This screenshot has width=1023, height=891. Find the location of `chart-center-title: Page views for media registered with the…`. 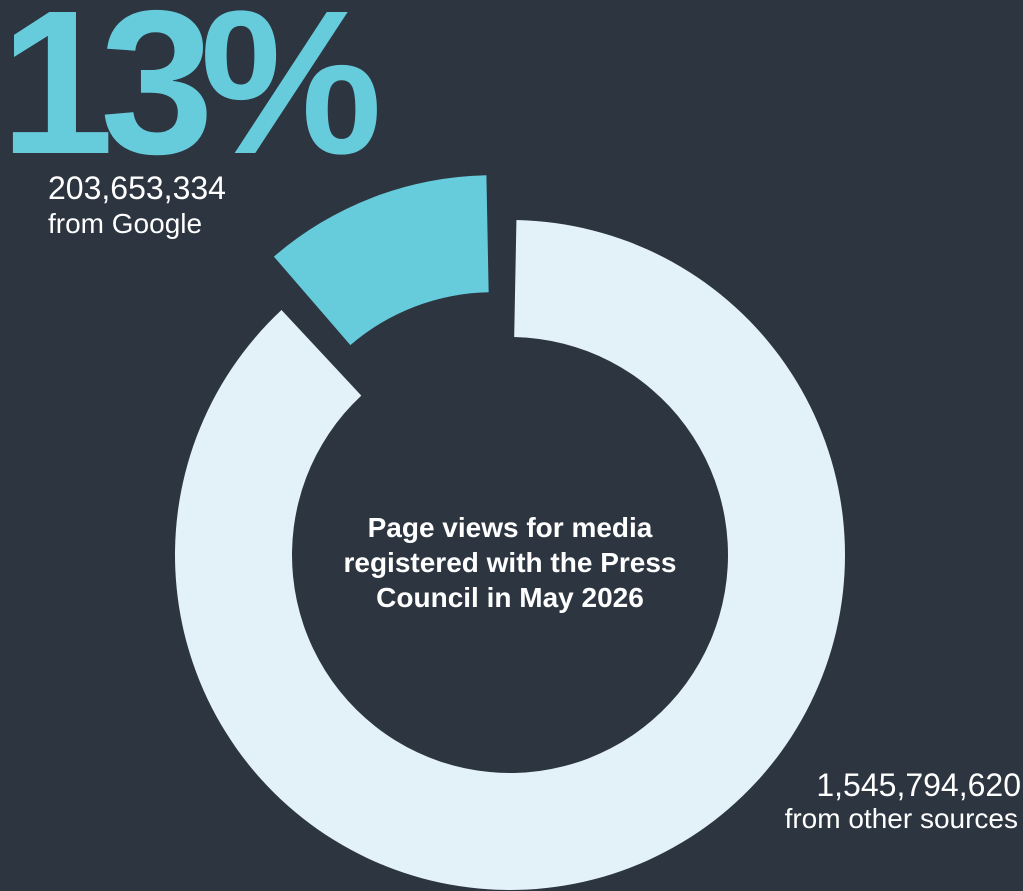

chart-center-title: Page views for media registered with the… is located at coordinates (510, 562).